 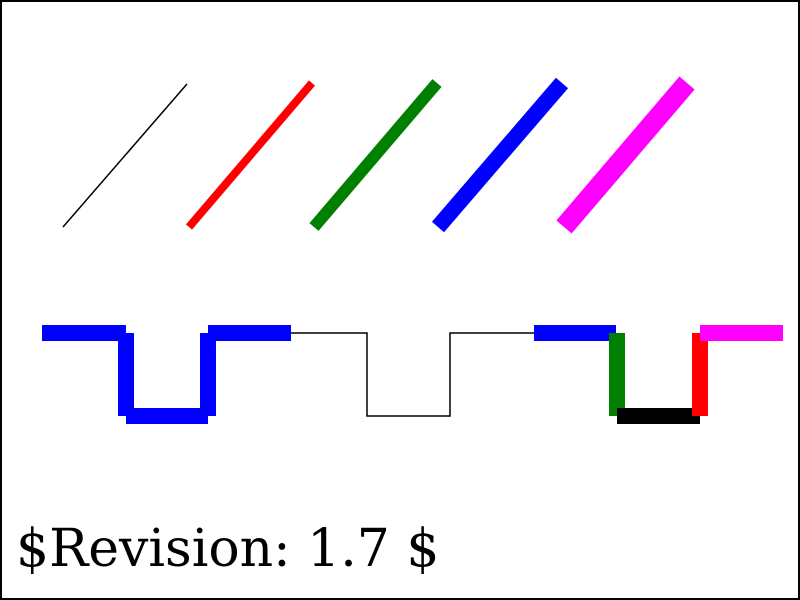 I want to click on diagonal-line-black-thin, so click(x=125, y=155).